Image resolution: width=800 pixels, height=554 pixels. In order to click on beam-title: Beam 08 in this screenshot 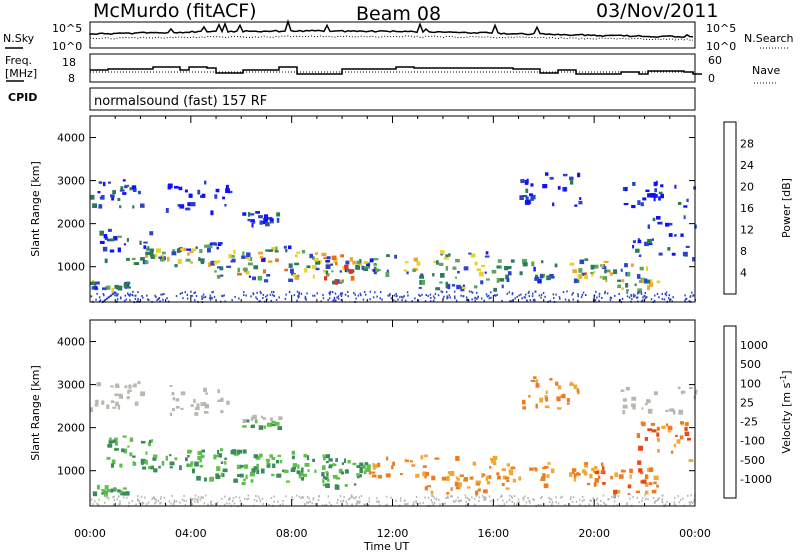, I will do `click(398, 14)`.